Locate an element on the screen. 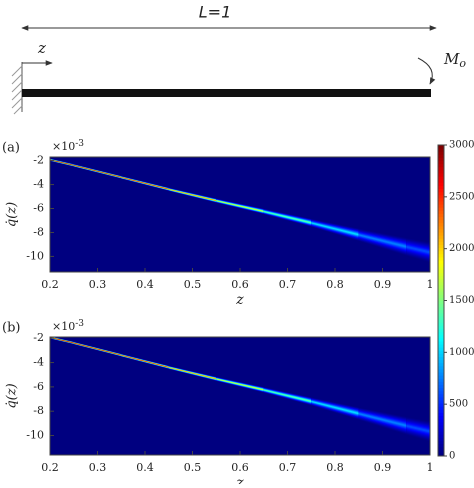 The width and height of the screenshot is (474, 488). exponent-power: -3 is located at coordinates (79, 324).